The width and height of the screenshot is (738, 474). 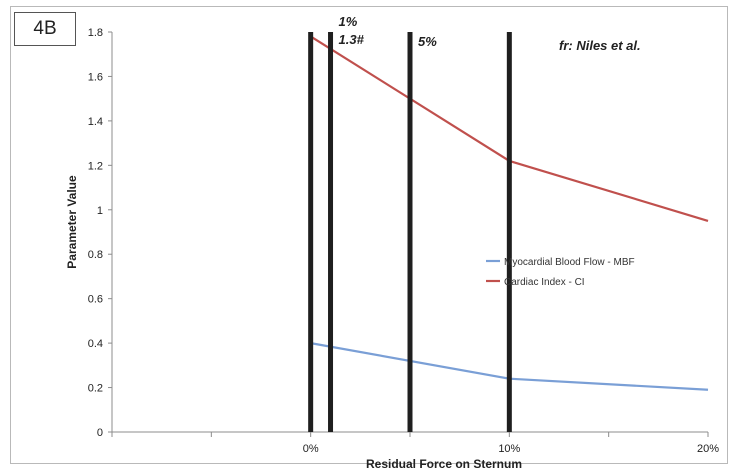 I want to click on annotation-text: 5%, so click(x=427, y=41).